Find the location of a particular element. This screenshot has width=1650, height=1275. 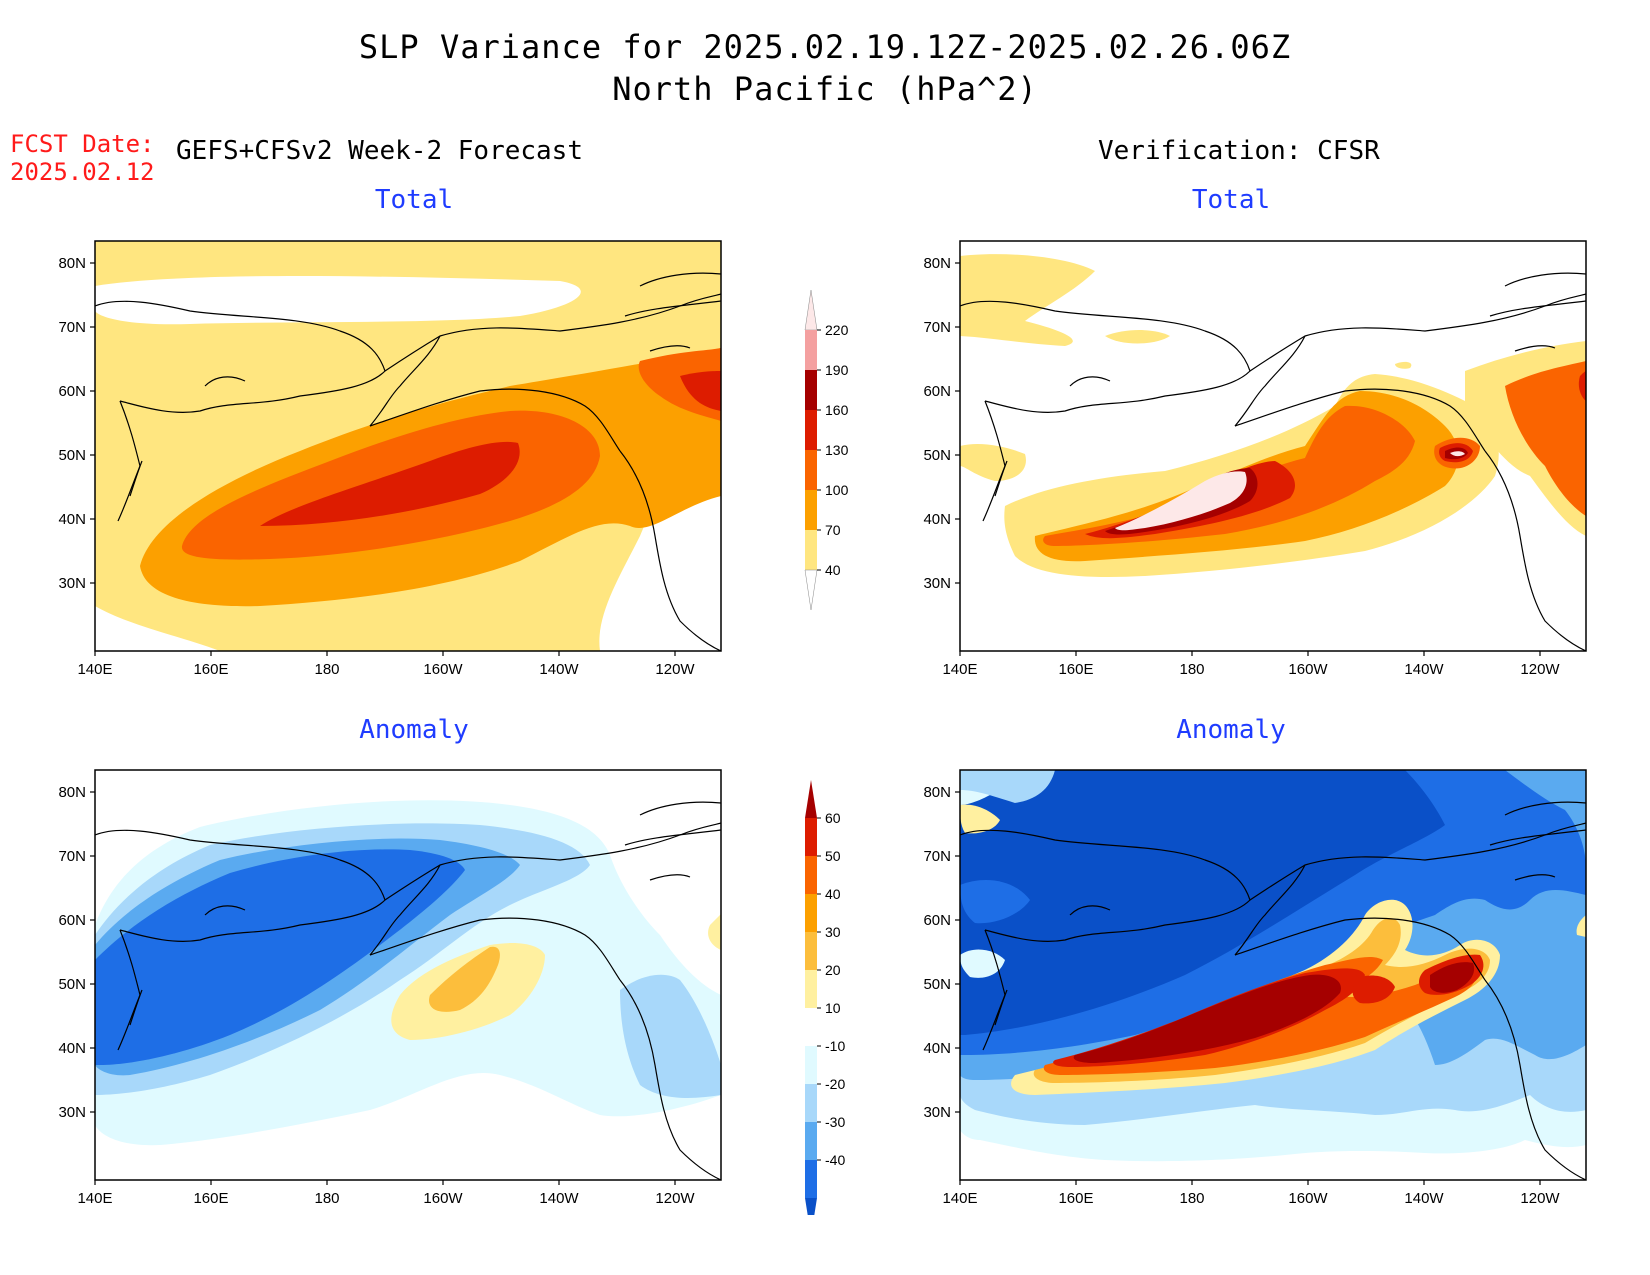

forecast-anomaly-title: Anomaly is located at coordinates (414, 730).